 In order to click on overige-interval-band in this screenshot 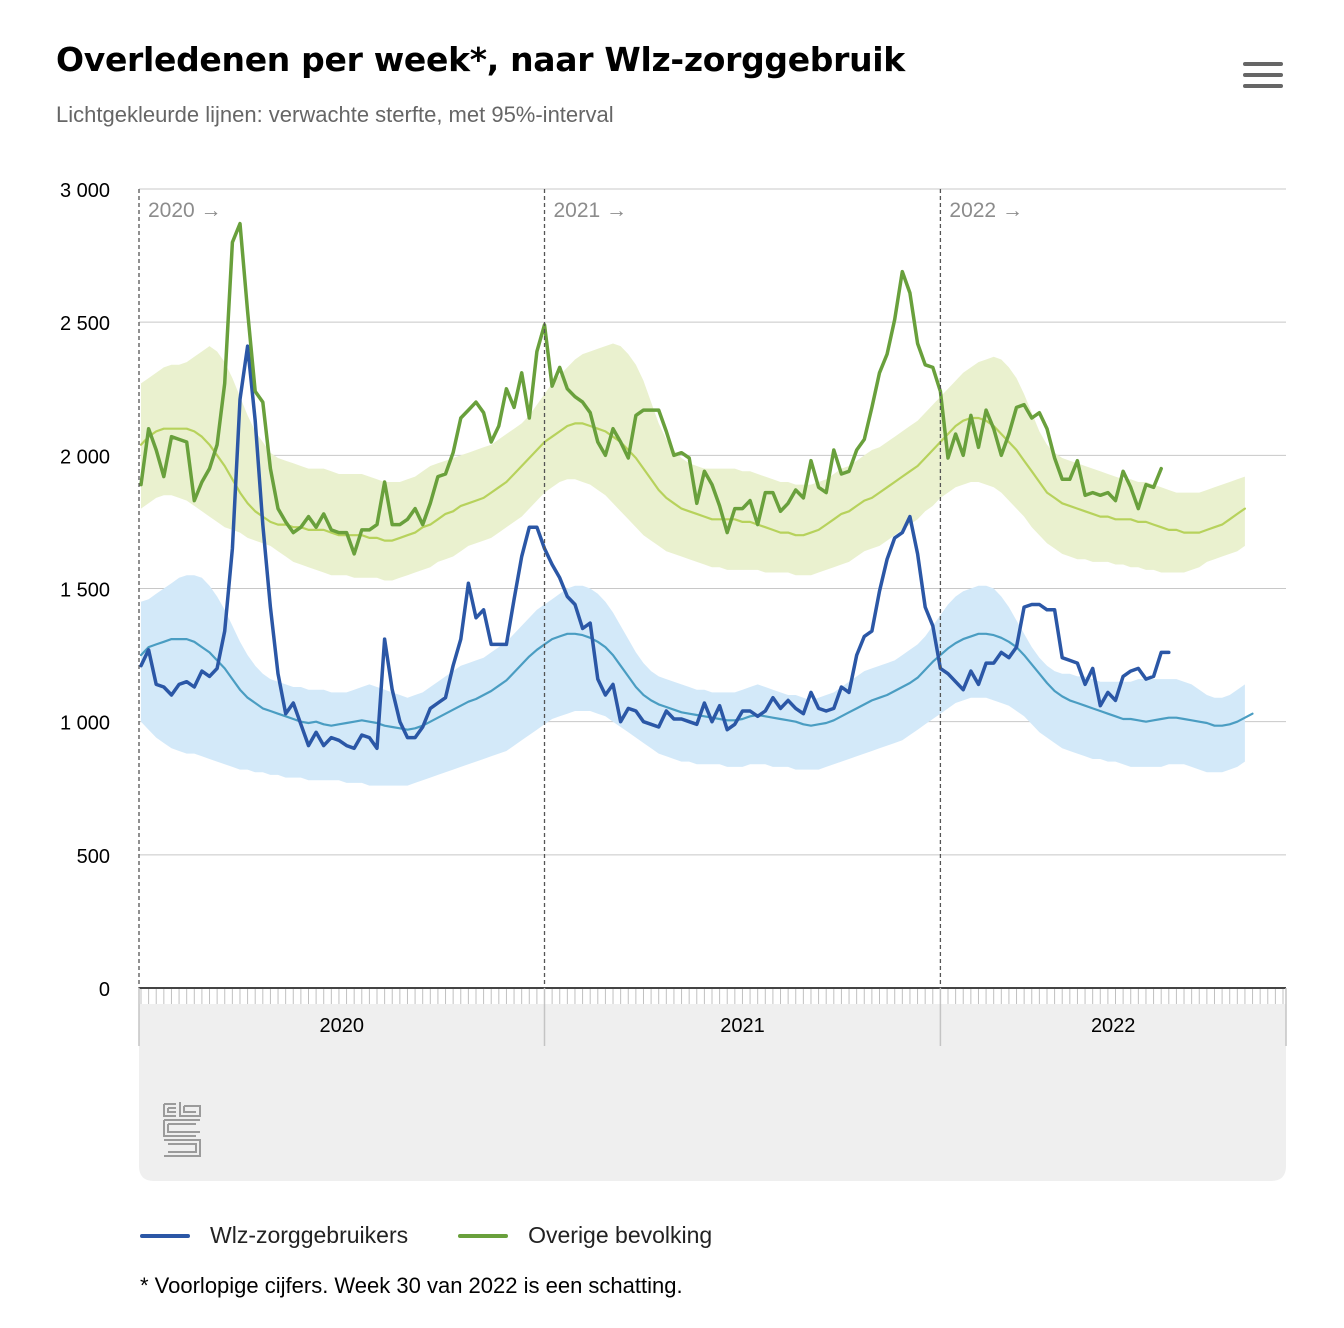, I will do `click(693, 462)`.